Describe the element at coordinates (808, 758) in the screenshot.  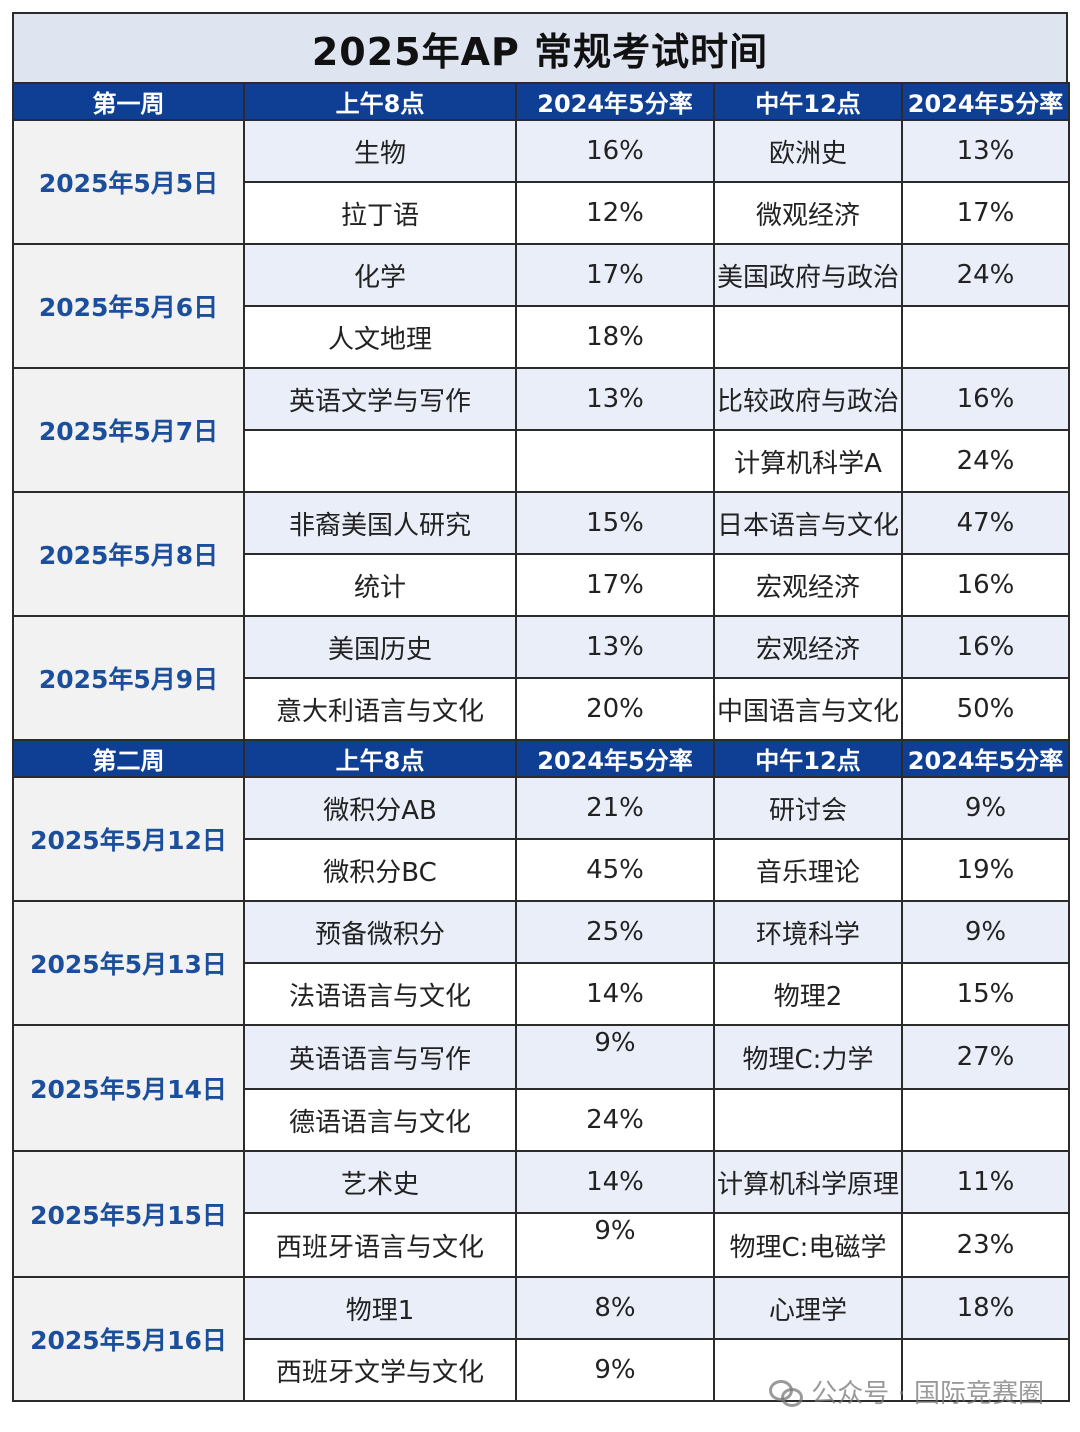
I see `noon-header: 中午12点` at that location.